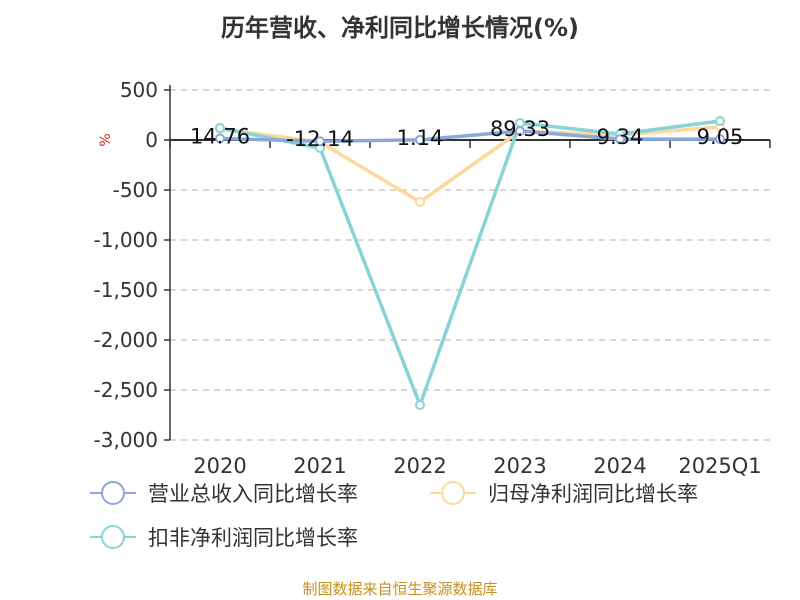  I want to click on y-tick-label: -500, so click(135, 190).